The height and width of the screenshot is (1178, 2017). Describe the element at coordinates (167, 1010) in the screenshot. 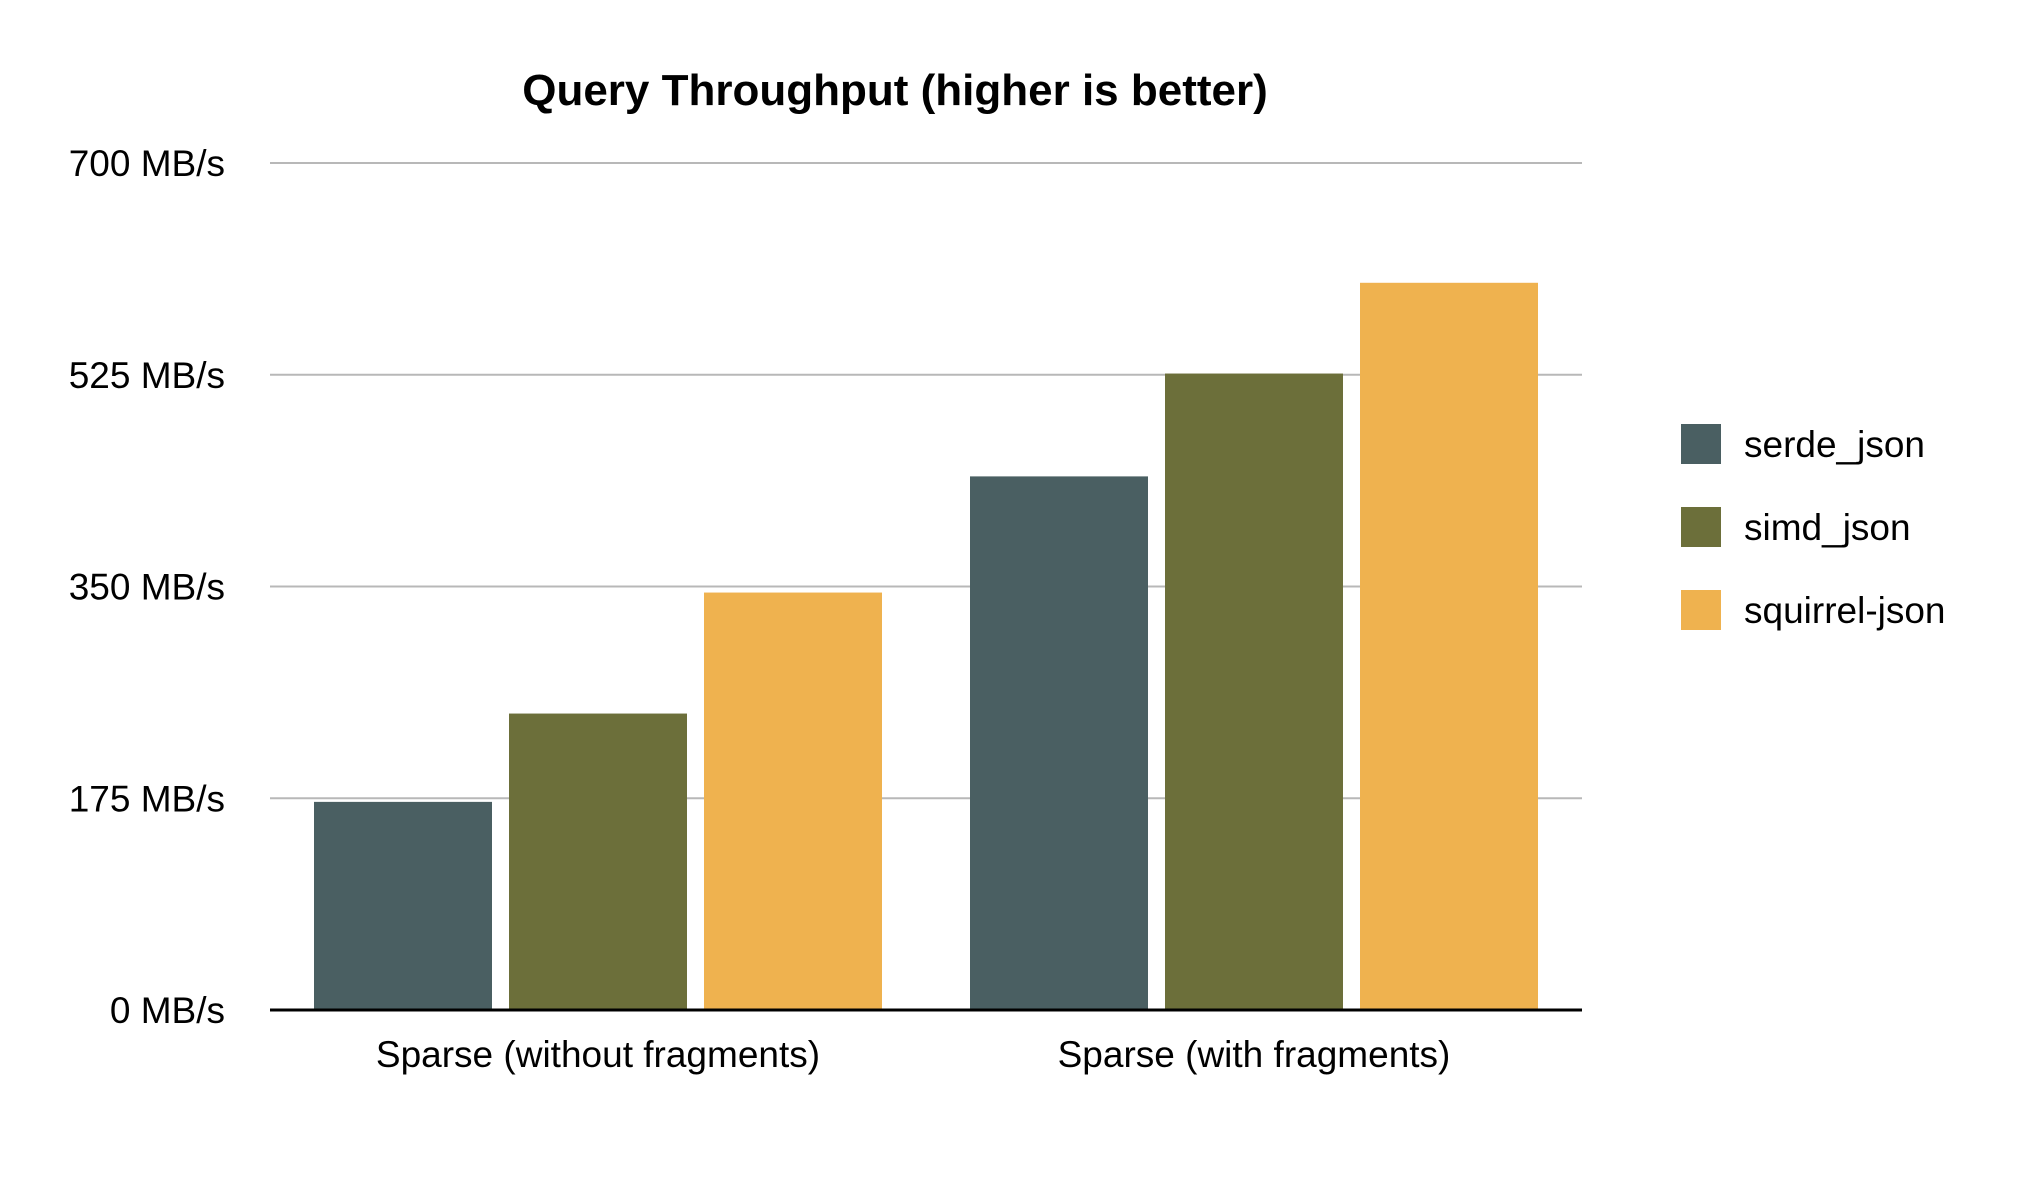

I see `y-tick-label: 0 MB/s` at that location.